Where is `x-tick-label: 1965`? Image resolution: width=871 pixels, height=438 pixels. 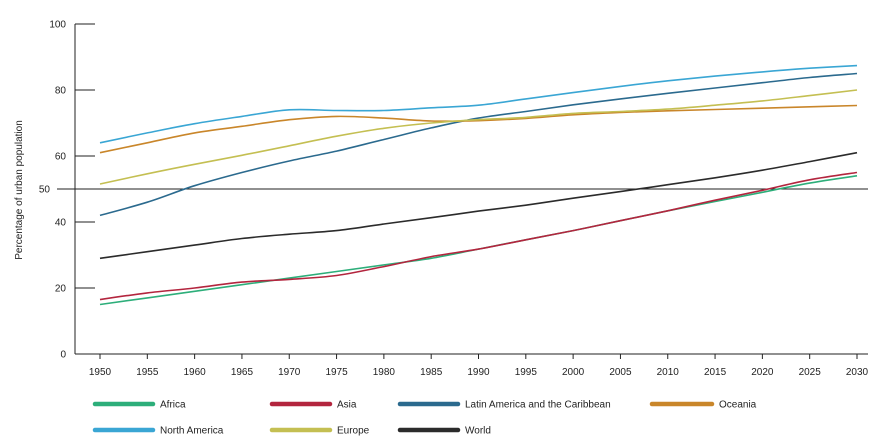 x-tick-label: 1965 is located at coordinates (242, 372).